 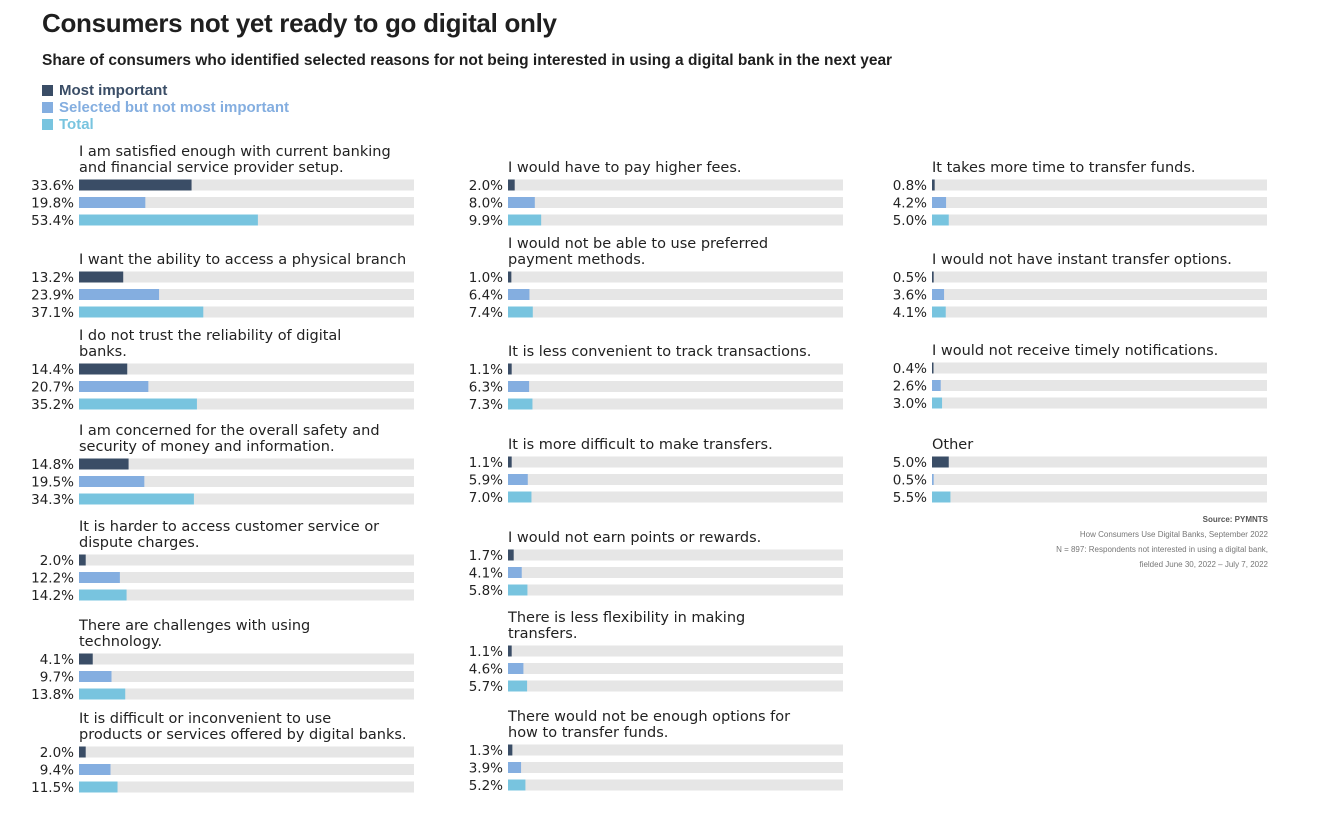 I want to click on value-label: 5.7%, so click(x=486, y=687).